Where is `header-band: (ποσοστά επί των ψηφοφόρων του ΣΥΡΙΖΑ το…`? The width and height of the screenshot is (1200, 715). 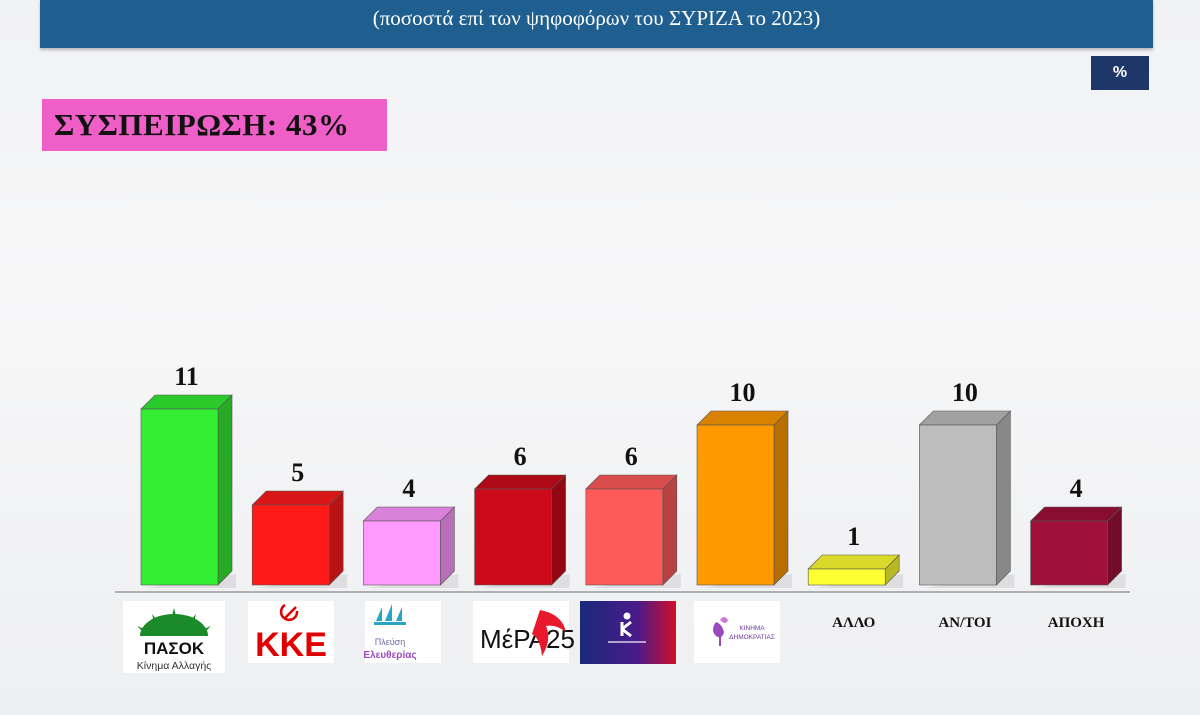
header-band: (ποσοστά επί των ψηφοφόρων του ΣΥΡΙΖΑ το… is located at coordinates (596, 24).